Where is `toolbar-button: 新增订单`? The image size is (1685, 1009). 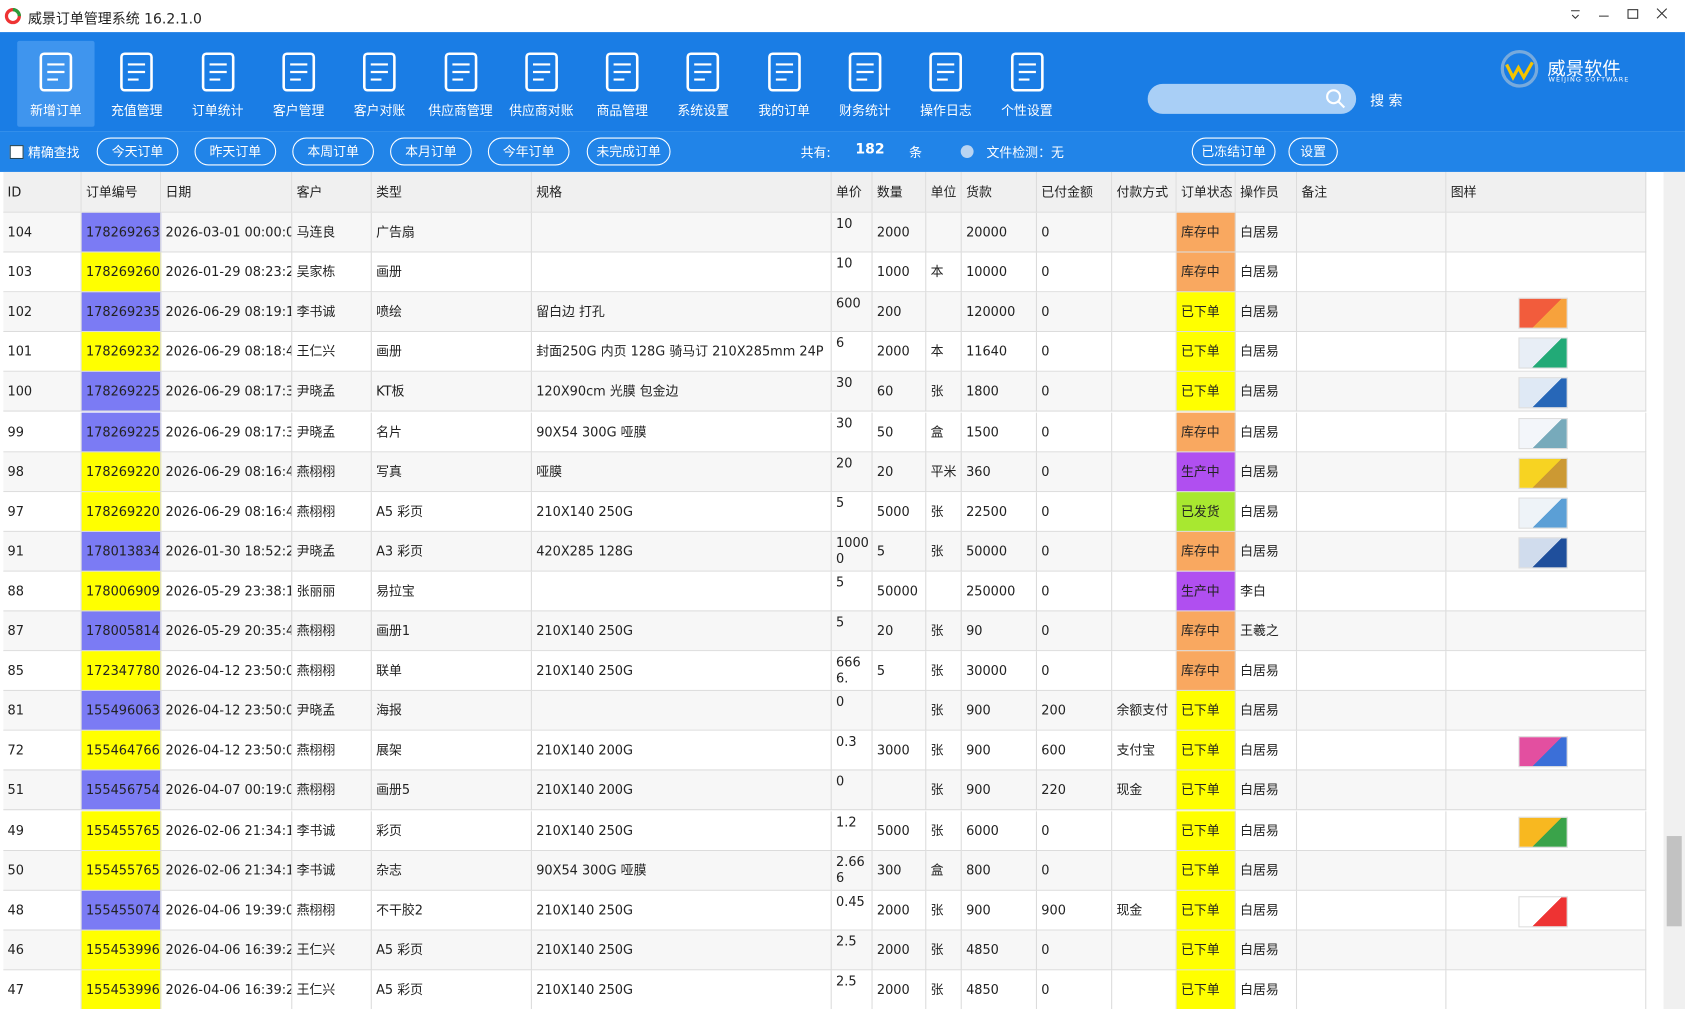 toolbar-button: 新增订单 is located at coordinates (56, 83).